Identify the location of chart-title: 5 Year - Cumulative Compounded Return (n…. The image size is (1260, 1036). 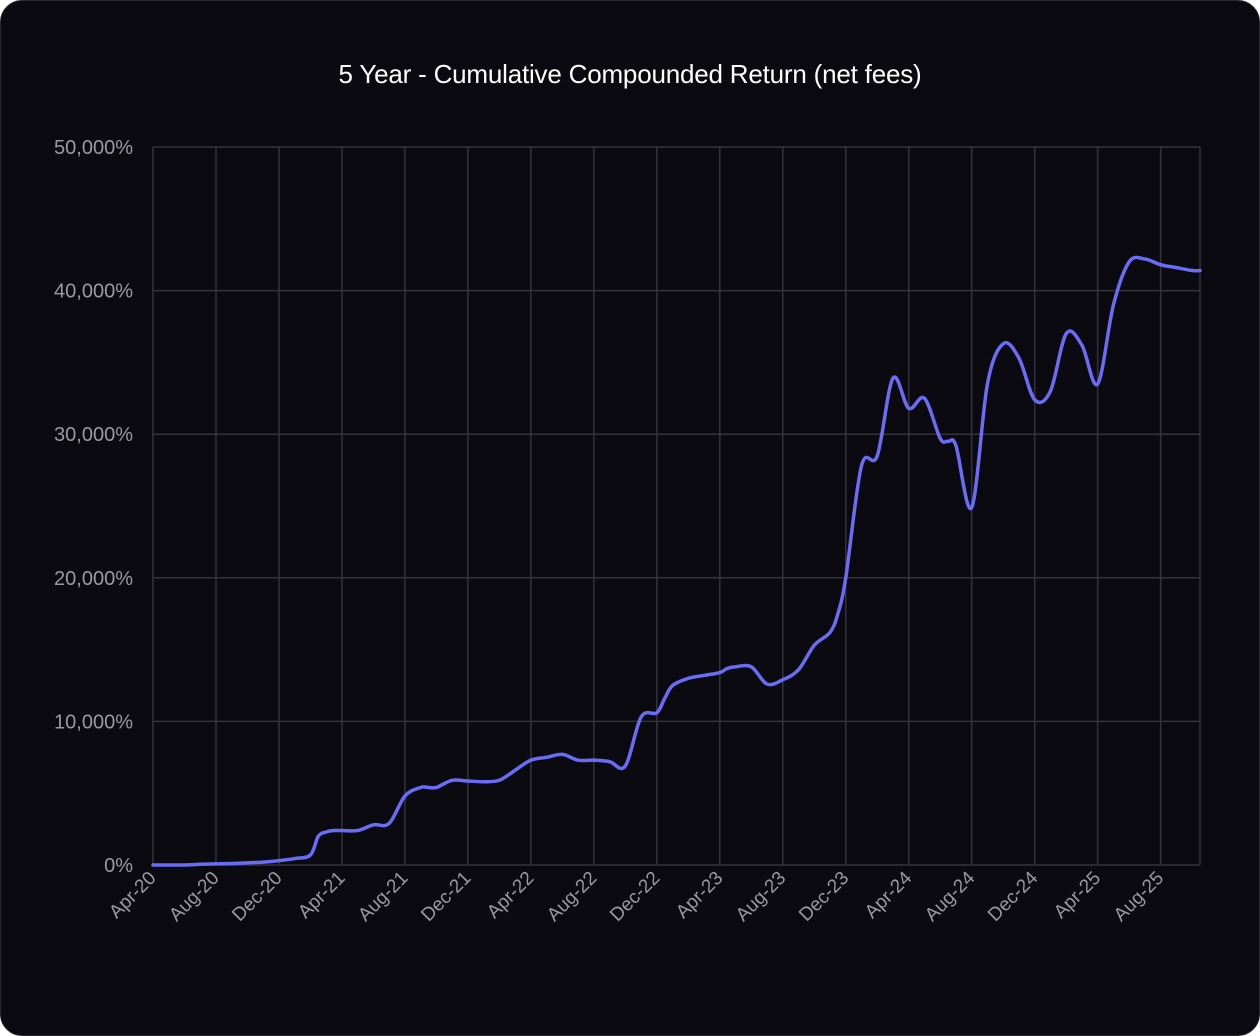
(630, 74).